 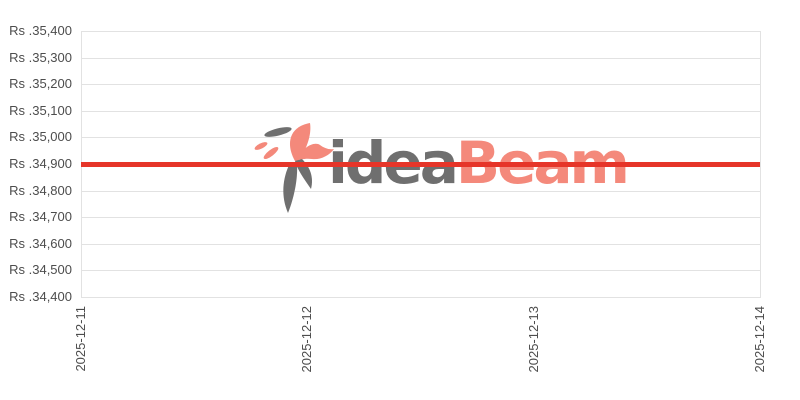 What do you see at coordinates (40, 136) in the screenshot?
I see `y-axis-label: Rs .35,000` at bounding box center [40, 136].